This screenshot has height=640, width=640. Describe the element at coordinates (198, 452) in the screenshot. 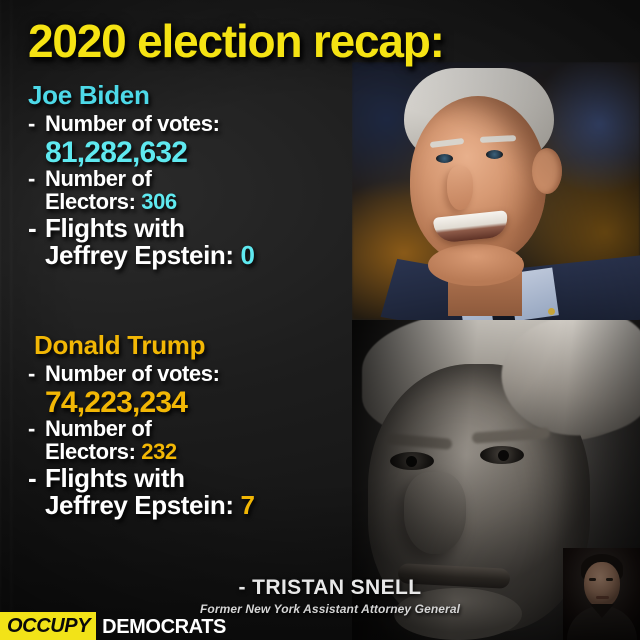

I see `trump-electors-line2: Electors: 232` at that location.